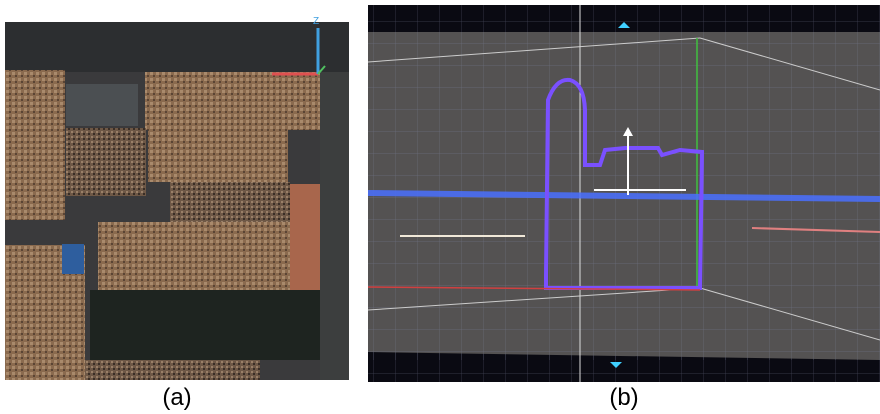  What do you see at coordinates (623, 397) in the screenshot?
I see `panel-caption: (b)` at bounding box center [623, 397].